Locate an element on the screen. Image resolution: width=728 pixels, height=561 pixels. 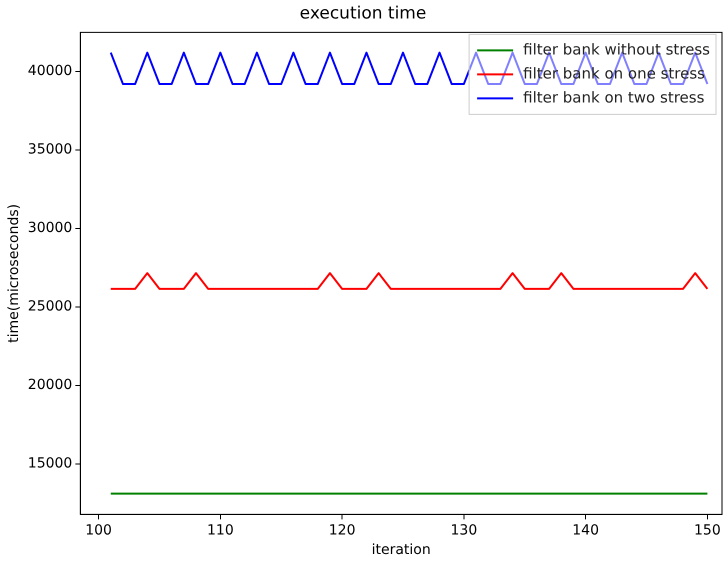
x-axis-title: iteration is located at coordinates (401, 550).